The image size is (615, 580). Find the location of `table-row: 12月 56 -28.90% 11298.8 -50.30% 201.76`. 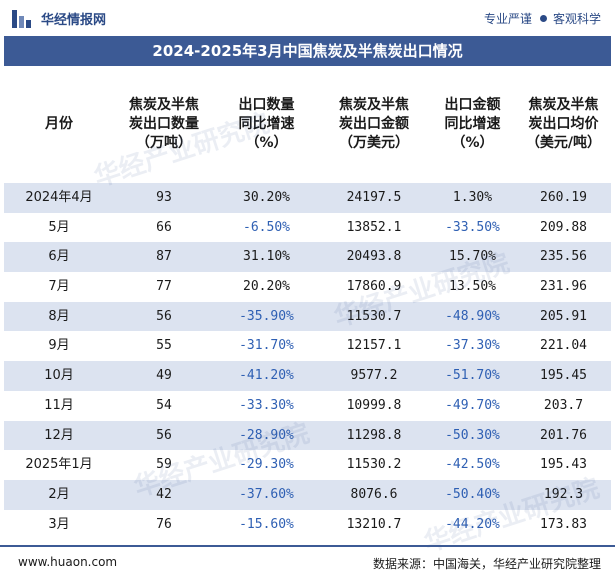

table-row: 12月 56 -28.90% 11298.8 -50.30% 201.76 is located at coordinates (307, 435).